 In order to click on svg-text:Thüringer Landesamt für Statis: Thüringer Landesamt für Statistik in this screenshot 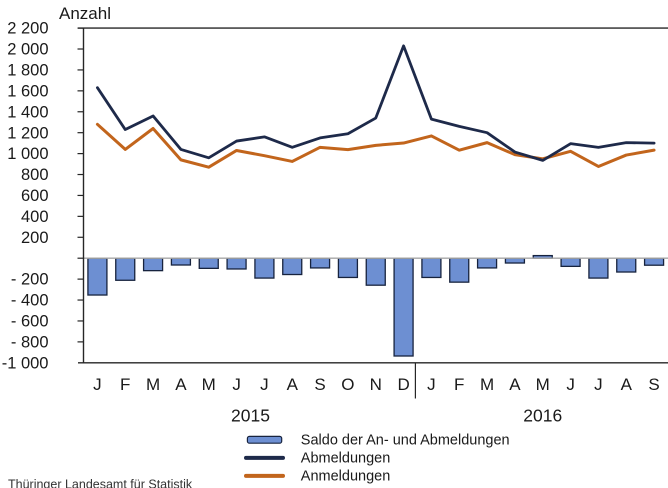, I will do `click(100, 483)`.